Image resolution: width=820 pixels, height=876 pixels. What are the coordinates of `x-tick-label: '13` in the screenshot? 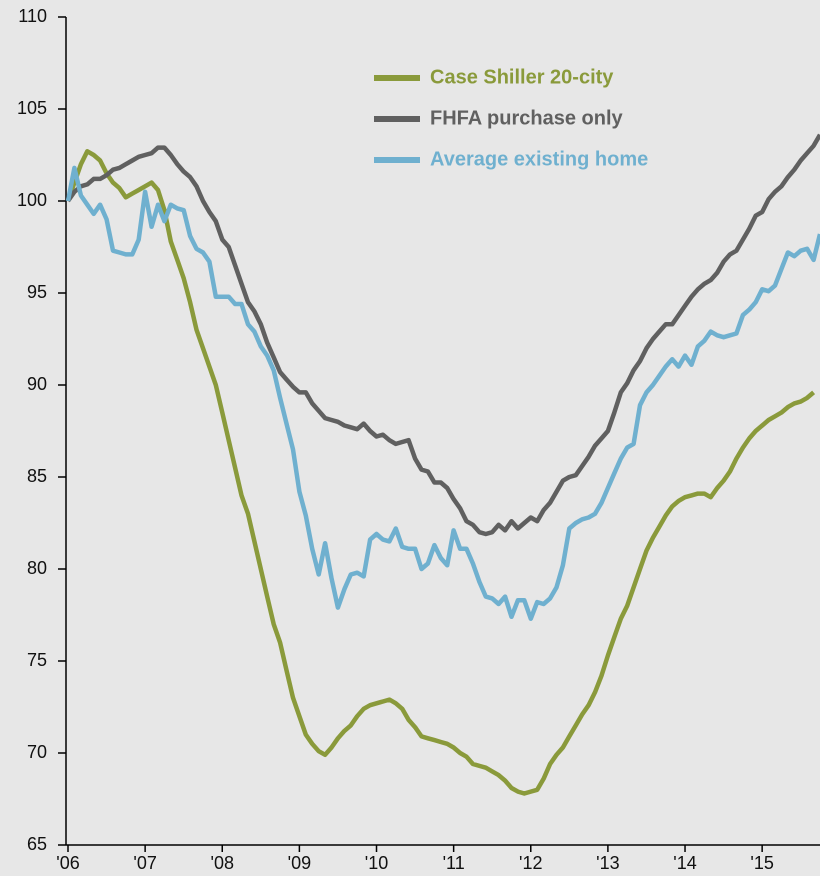 It's located at (607, 863).